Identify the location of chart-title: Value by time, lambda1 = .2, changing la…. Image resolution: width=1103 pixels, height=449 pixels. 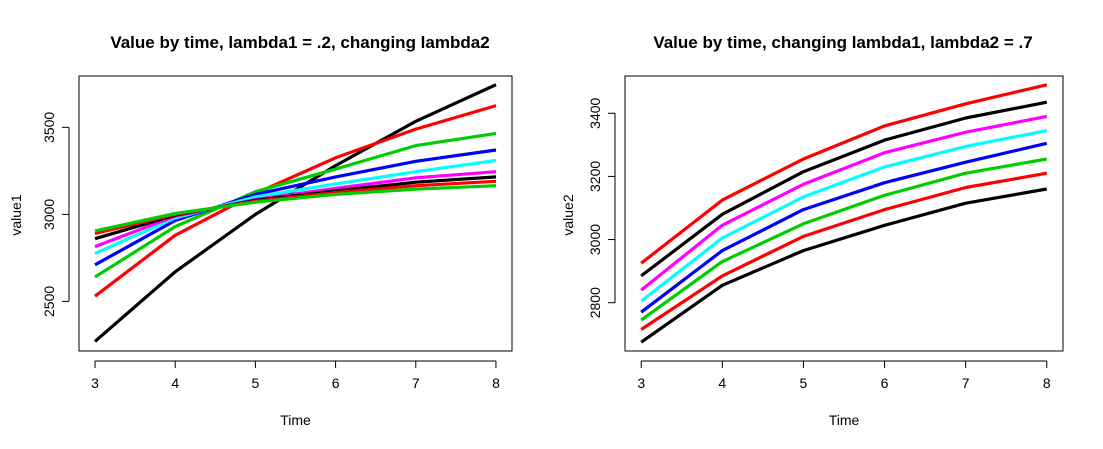
(299, 42).